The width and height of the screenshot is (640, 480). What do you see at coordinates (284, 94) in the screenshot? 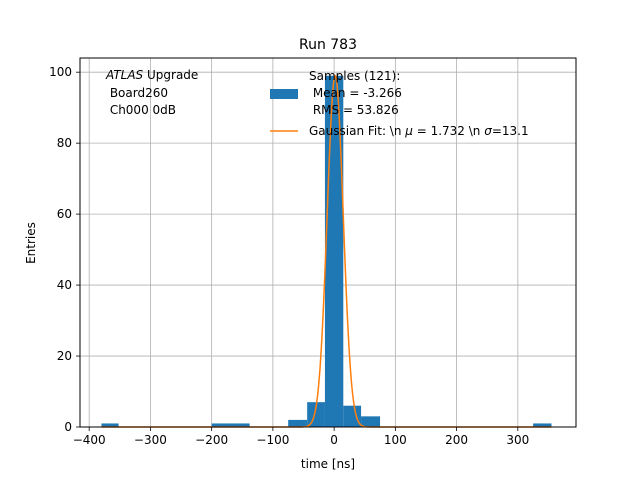
I see `legend-histogram-swatch` at bounding box center [284, 94].